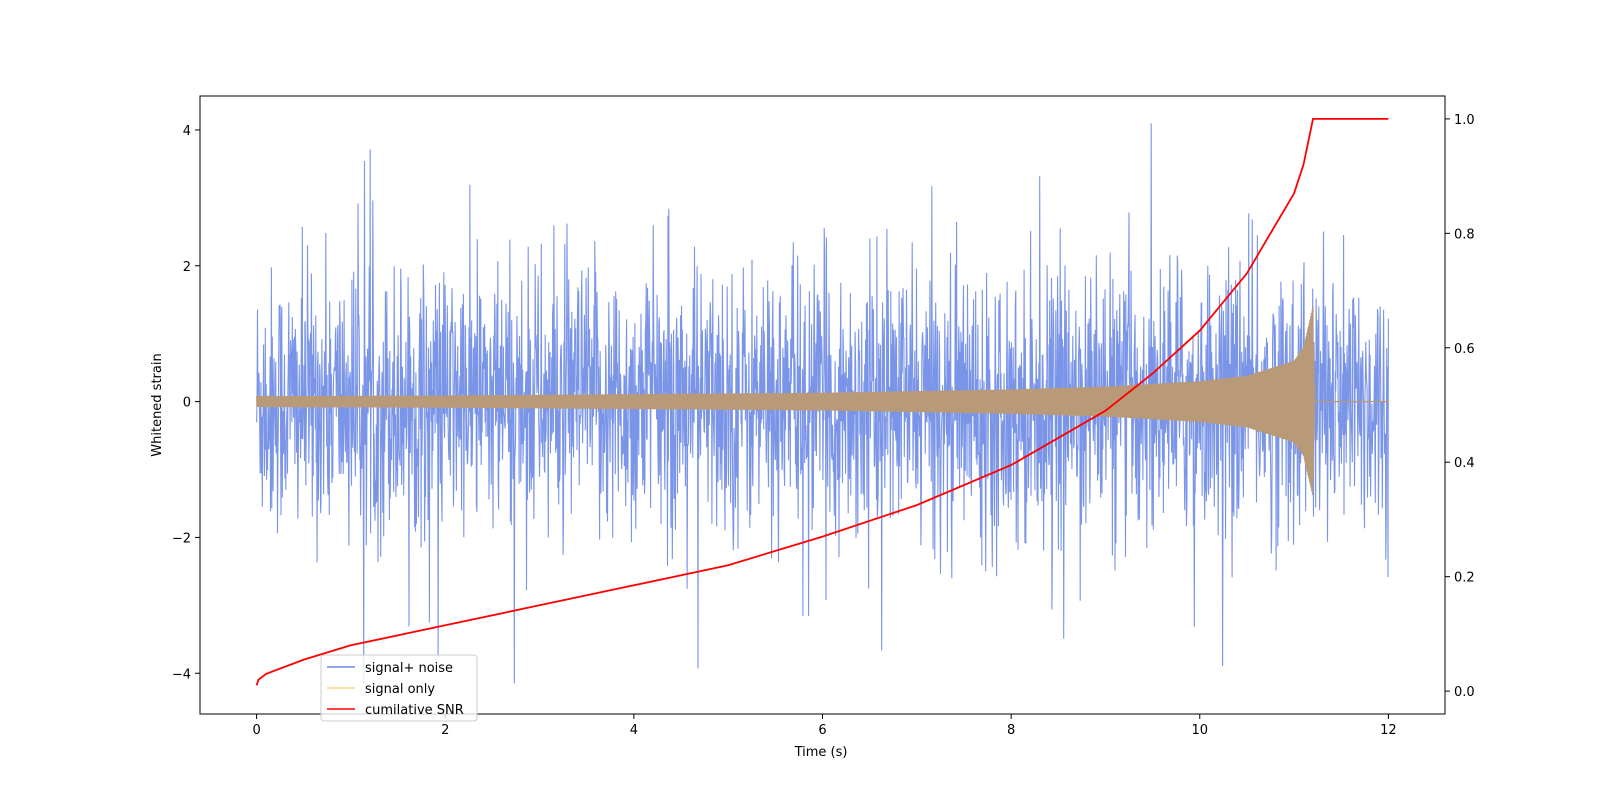 This screenshot has height=800, width=1600. What do you see at coordinates (1464, 234) in the screenshot?
I see `y2-tick-label: 0.8` at bounding box center [1464, 234].